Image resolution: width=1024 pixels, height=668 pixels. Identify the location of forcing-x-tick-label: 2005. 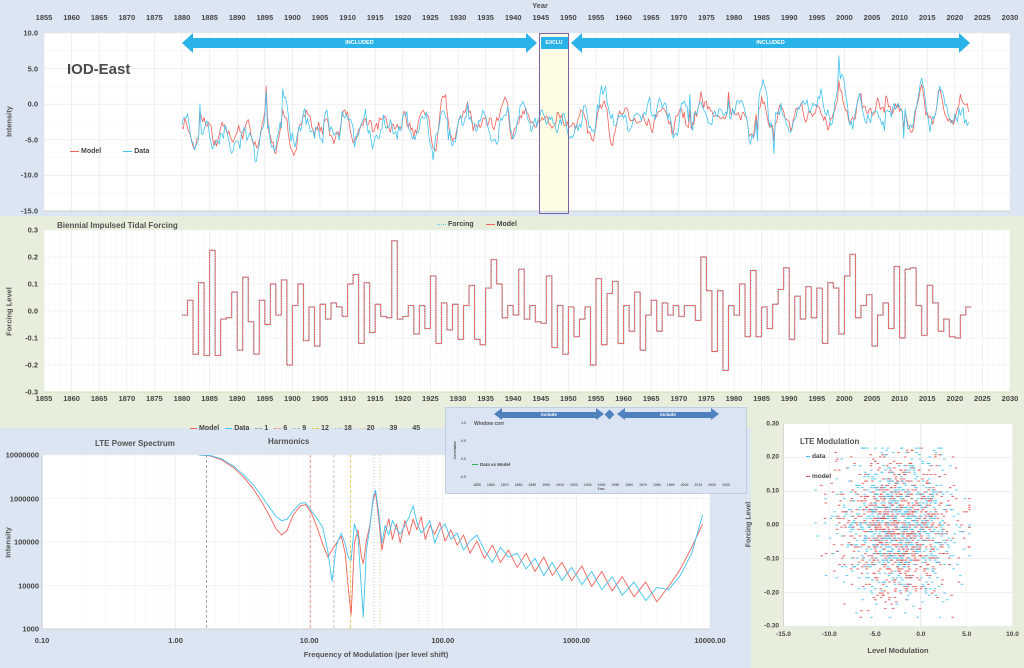
(872, 398).